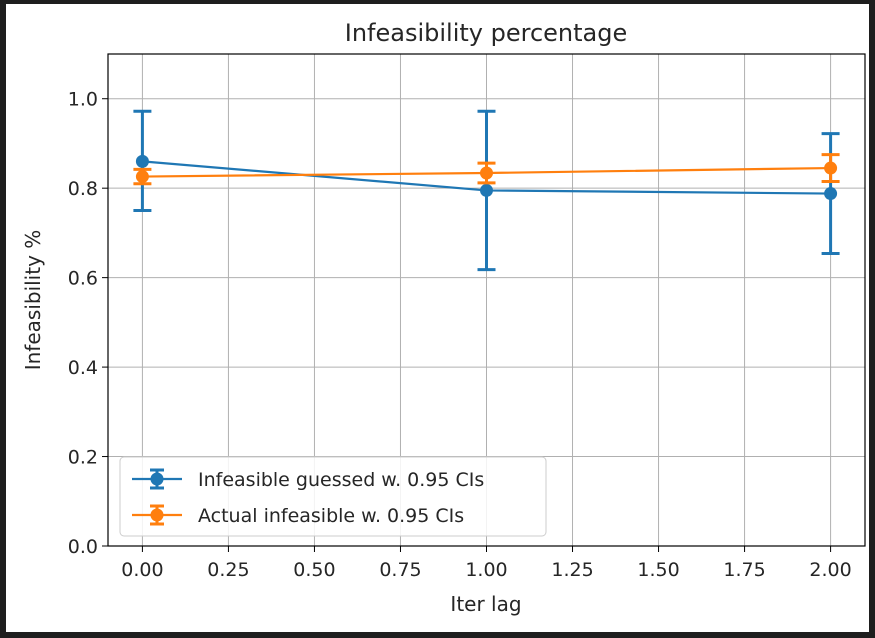 Image resolution: width=875 pixels, height=638 pixels. Describe the element at coordinates (658, 570) in the screenshot. I see `x-tick-label: 1.50` at that location.